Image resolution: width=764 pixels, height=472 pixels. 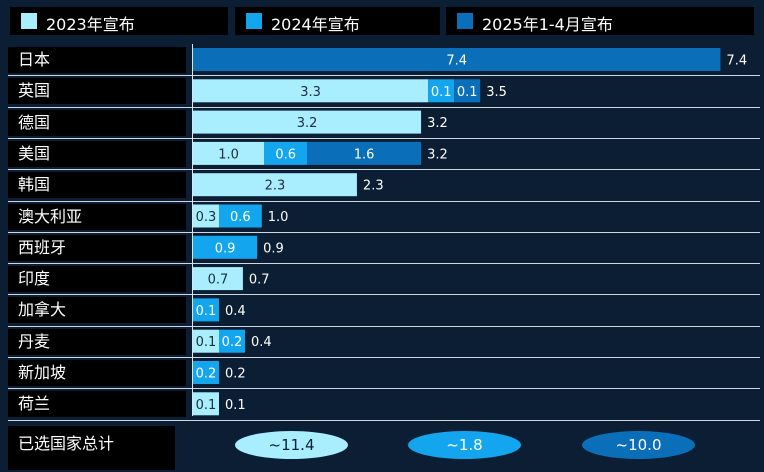 What do you see at coordinates (235, 374) in the screenshot?
I see `bar-total-label: 0.2` at bounding box center [235, 374].